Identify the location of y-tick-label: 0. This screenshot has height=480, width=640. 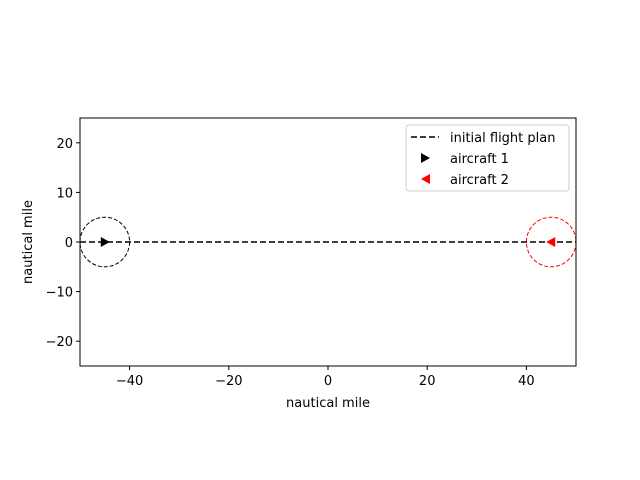
(69, 243).